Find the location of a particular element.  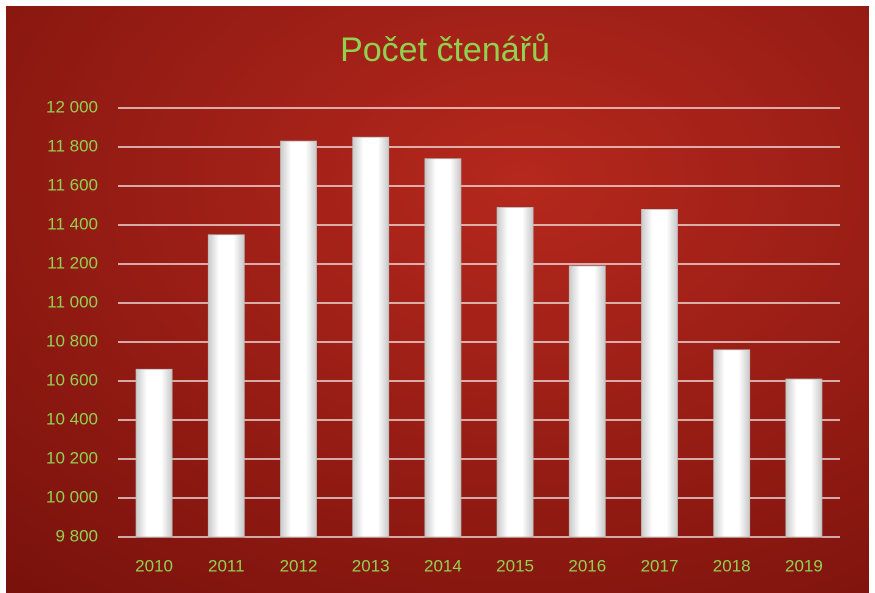

x-tick-label: 2012 is located at coordinates (299, 565).